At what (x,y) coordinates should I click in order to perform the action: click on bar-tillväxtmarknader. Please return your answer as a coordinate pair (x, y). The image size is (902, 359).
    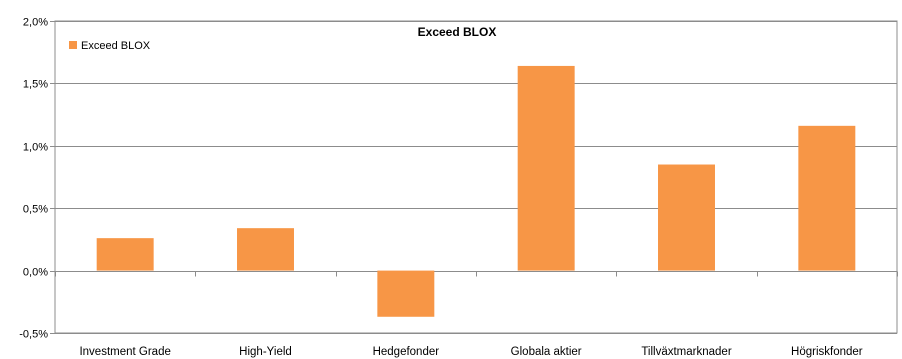
    Looking at the image, I should click on (686, 217).